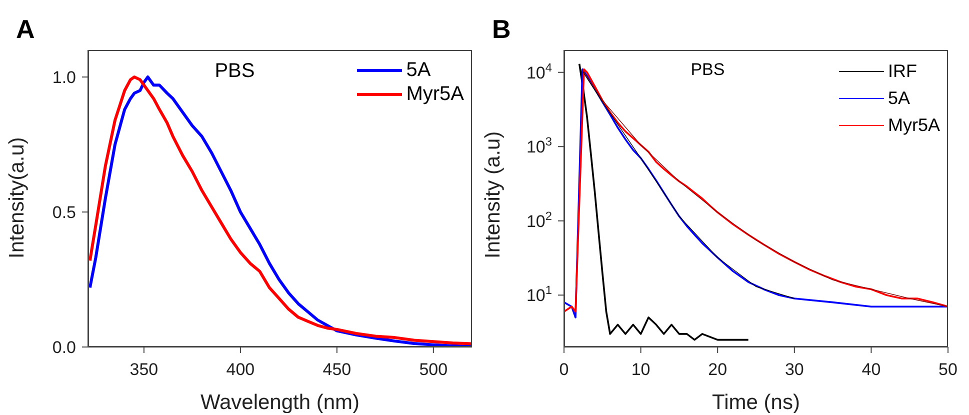  Describe the element at coordinates (539, 219) in the screenshot. I see `y-tick-label: 10$^{2}$` at that location.